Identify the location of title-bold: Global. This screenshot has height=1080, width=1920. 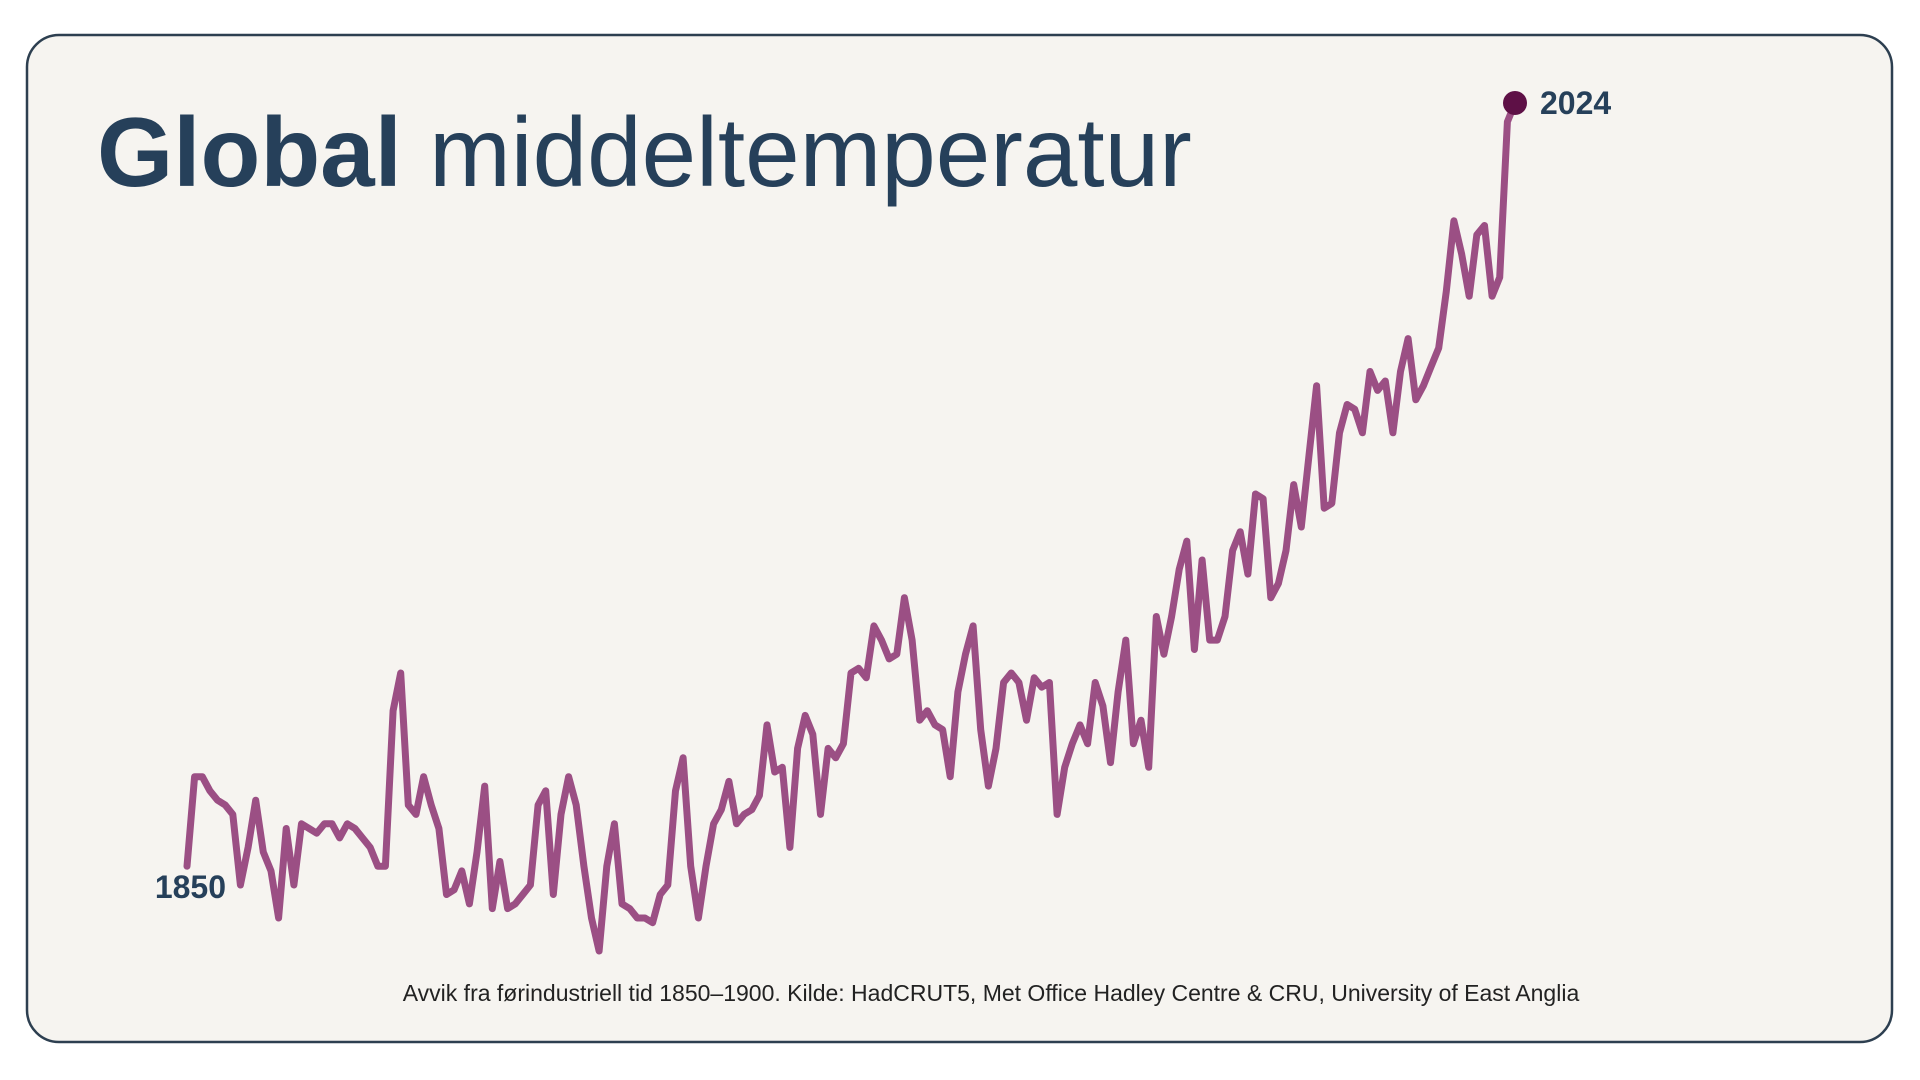
(249, 152).